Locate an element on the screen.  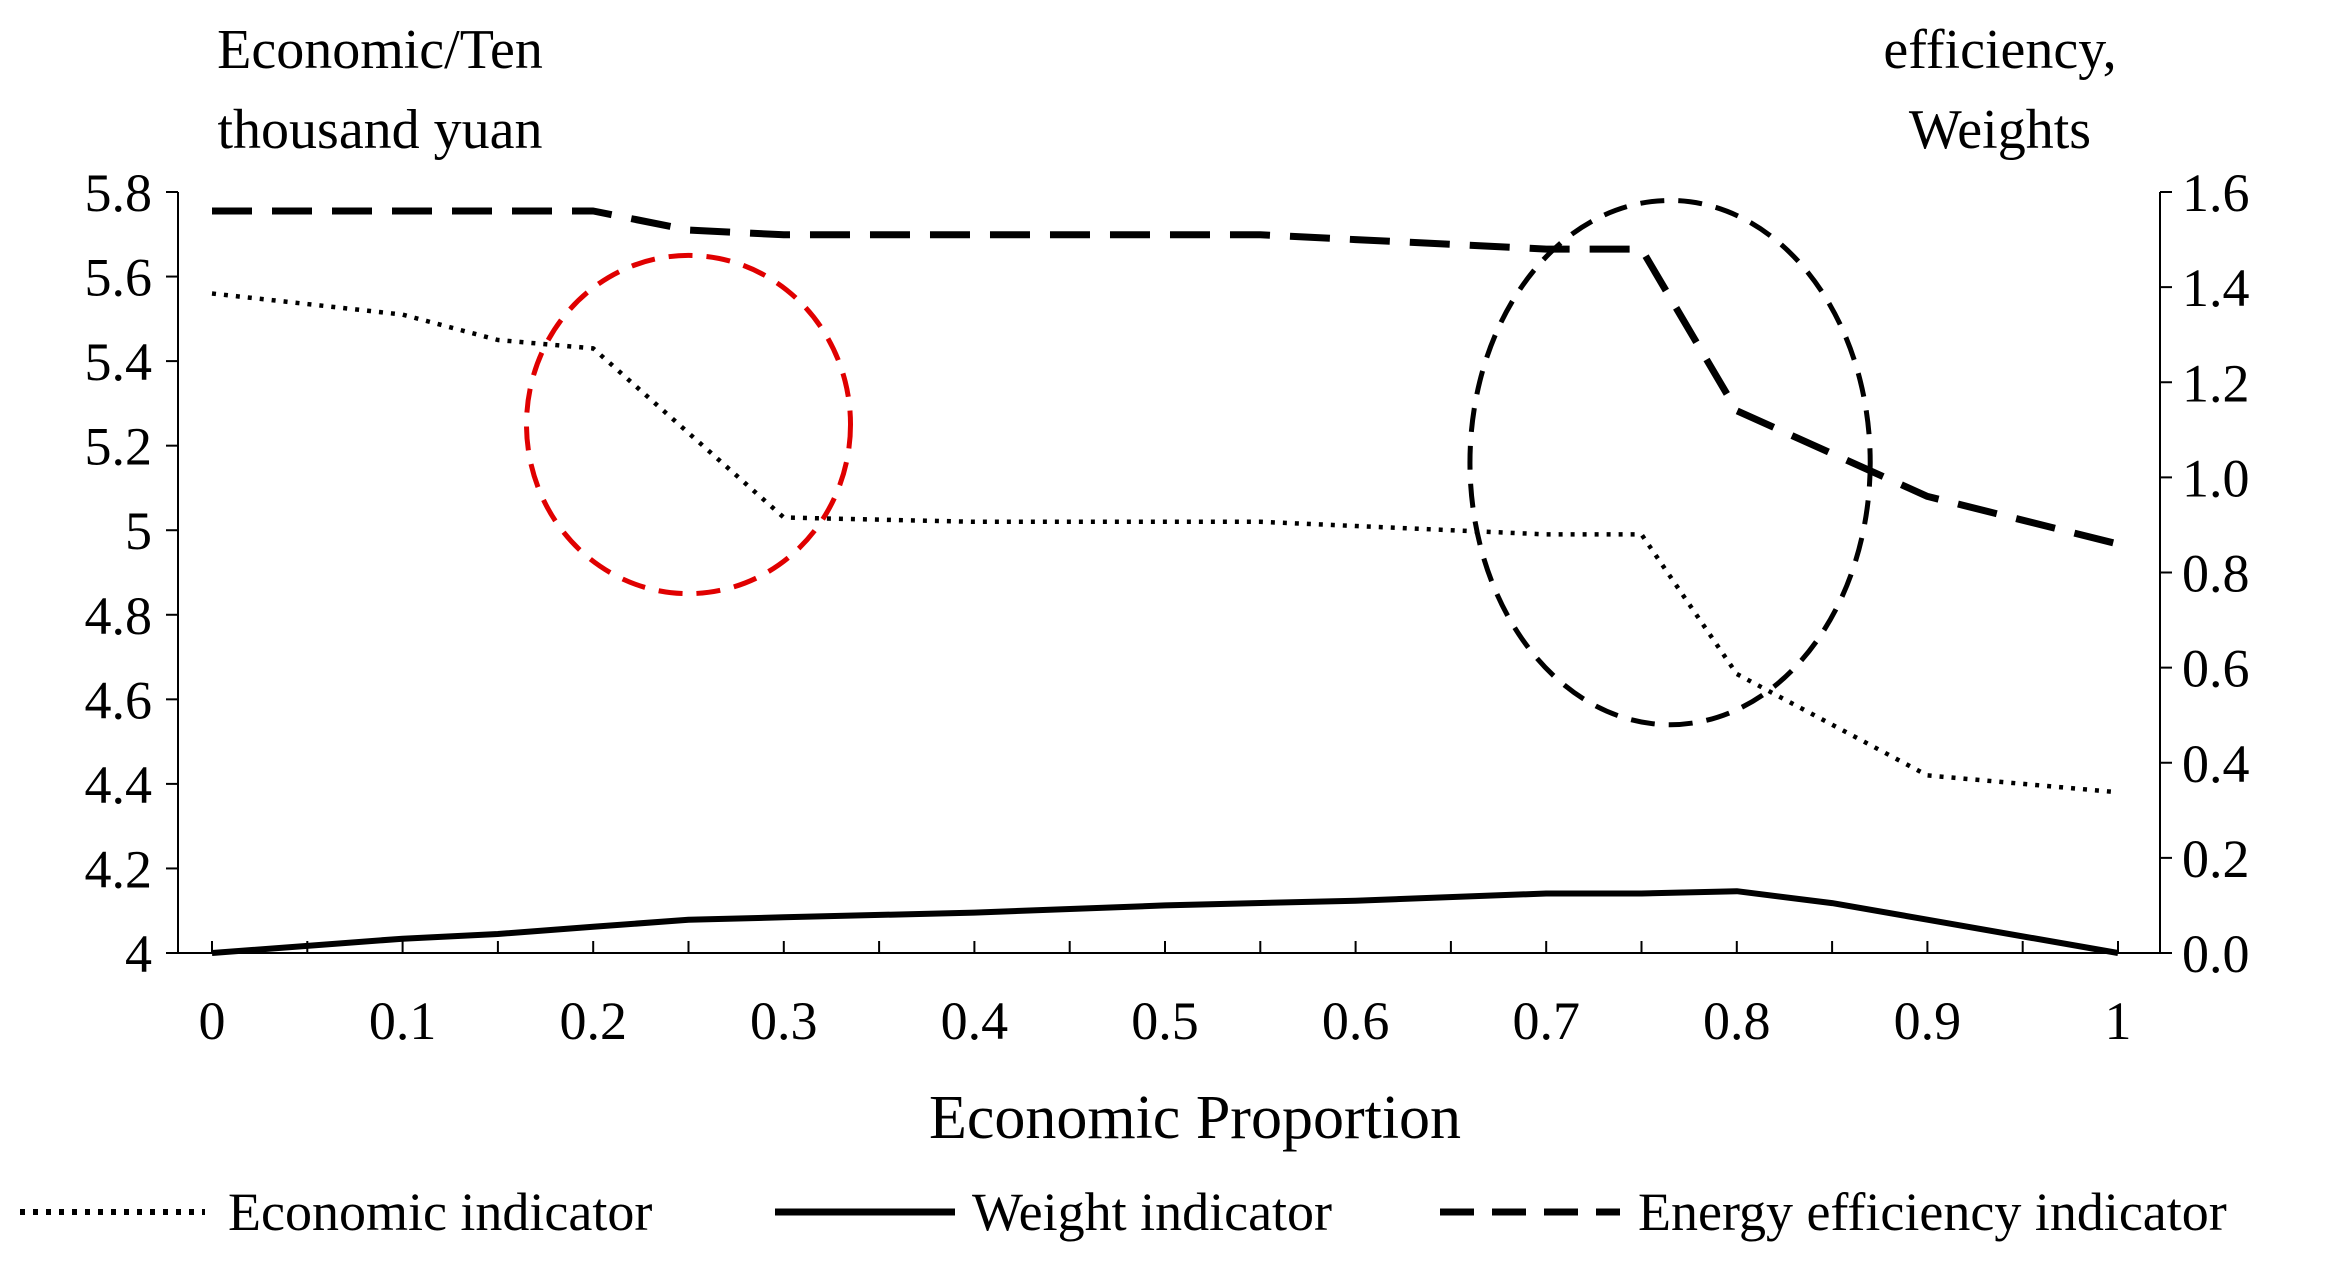
y-right-axis-title-line-2: Weights is located at coordinates (2000, 130).